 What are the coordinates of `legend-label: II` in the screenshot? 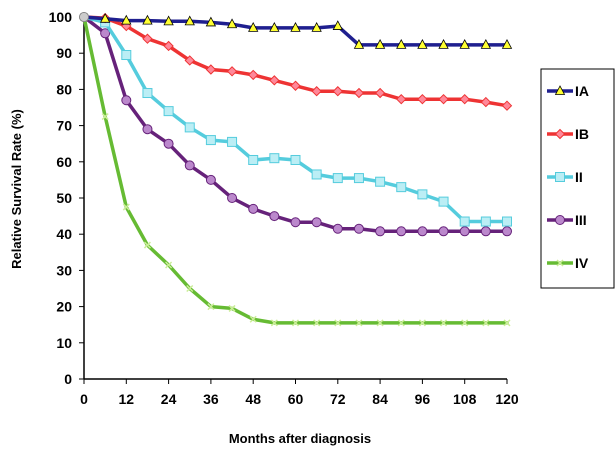 It's located at (579, 177).